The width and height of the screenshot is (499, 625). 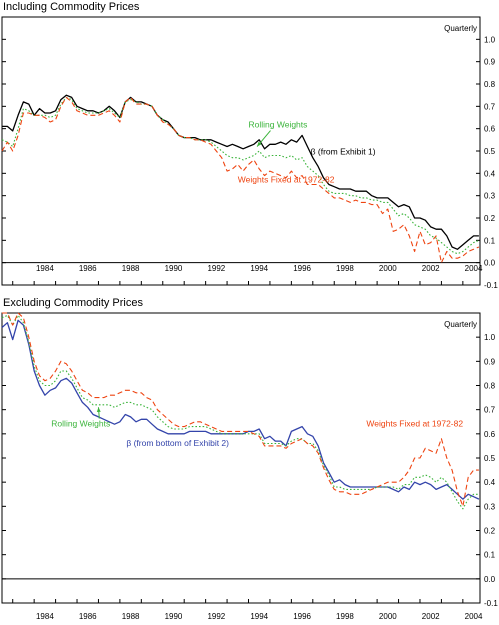 I want to click on chart1-x-tick-label: 1986, so click(x=88, y=616).